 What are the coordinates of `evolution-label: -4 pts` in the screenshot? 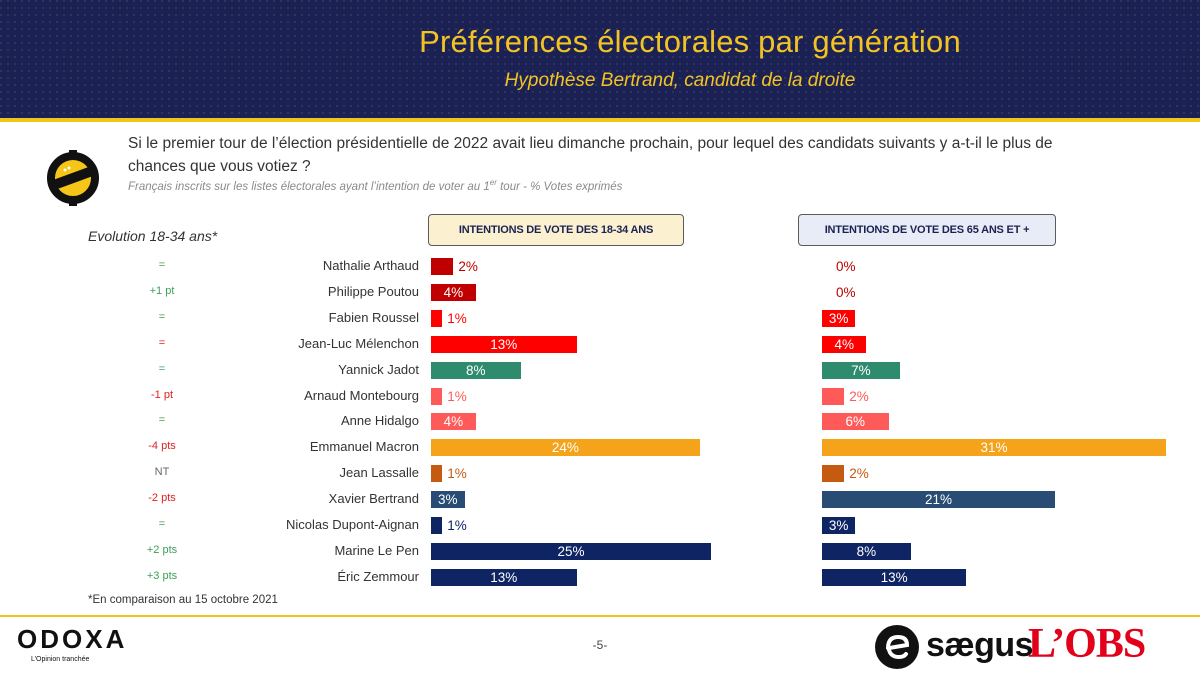 It's located at (162, 446).